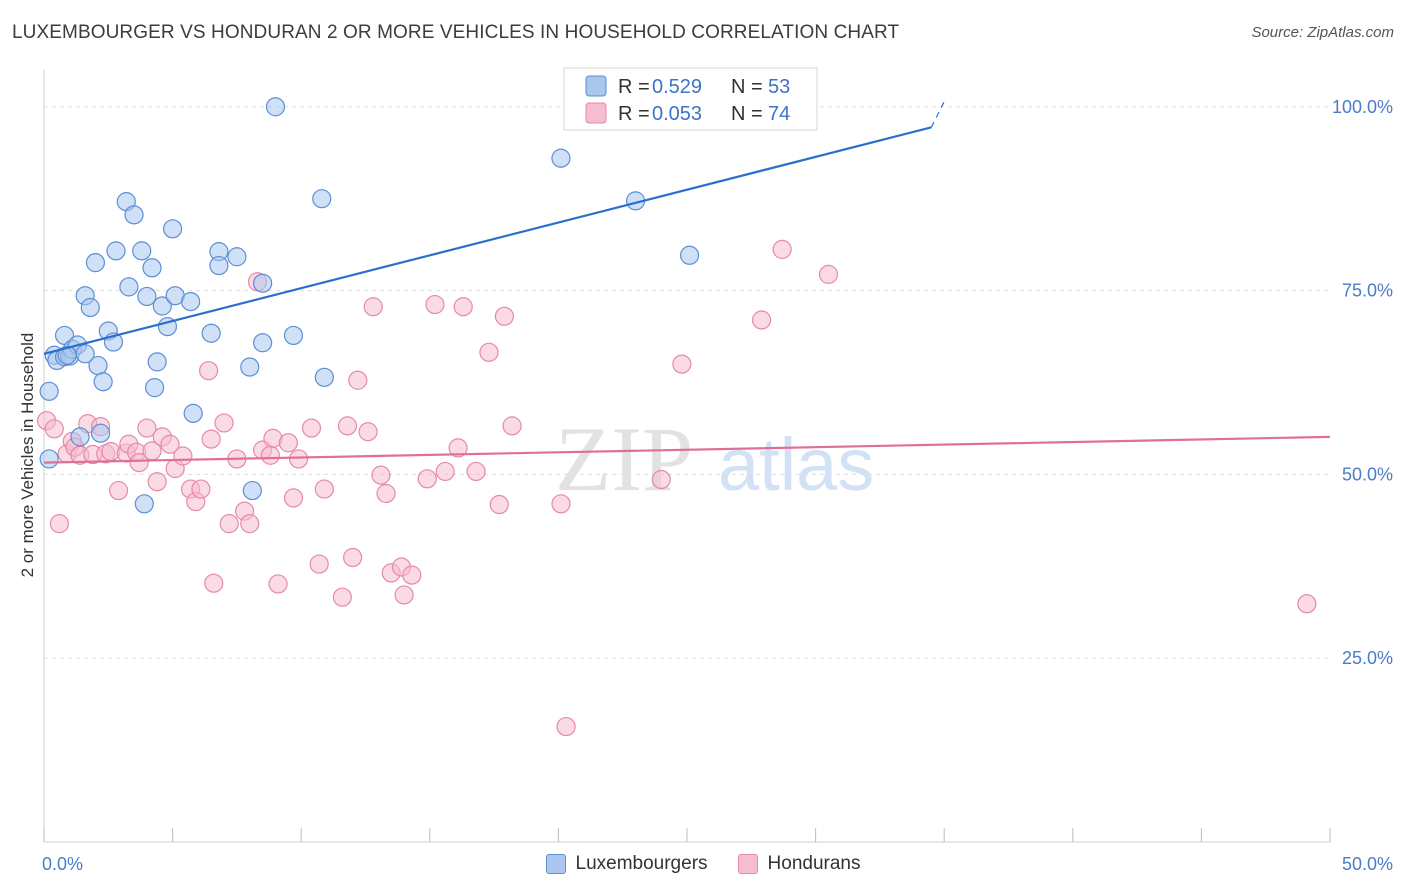 This screenshot has height=892, width=1406. Describe the element at coordinates (677, 87) in the screenshot. I see `legend-r-value: 0.529` at that location.